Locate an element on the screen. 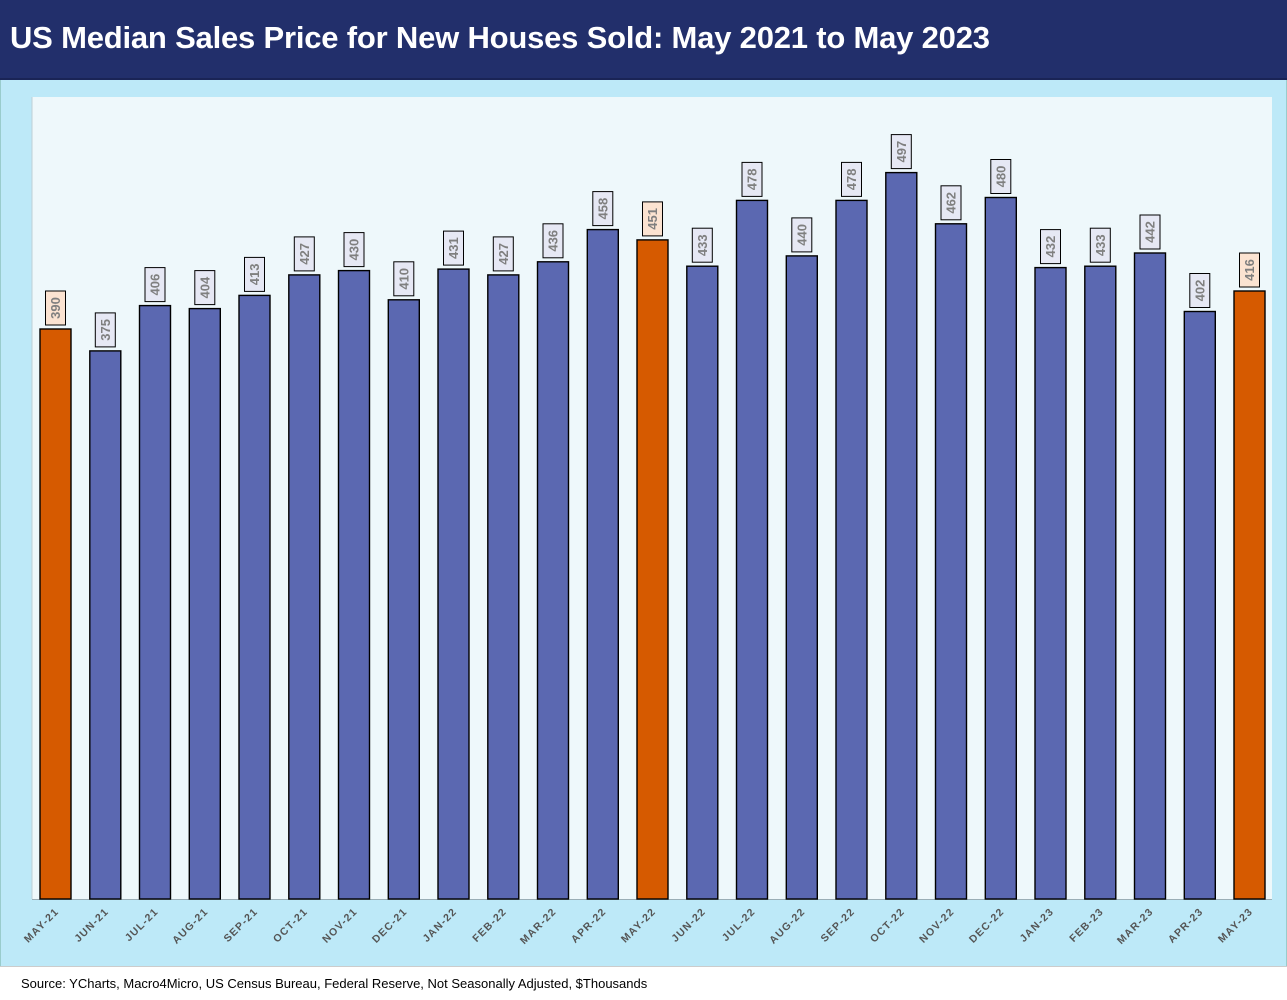 Image resolution: width=1287 pixels, height=1000 pixels. data-label-may-22: 451 is located at coordinates (652, 219).